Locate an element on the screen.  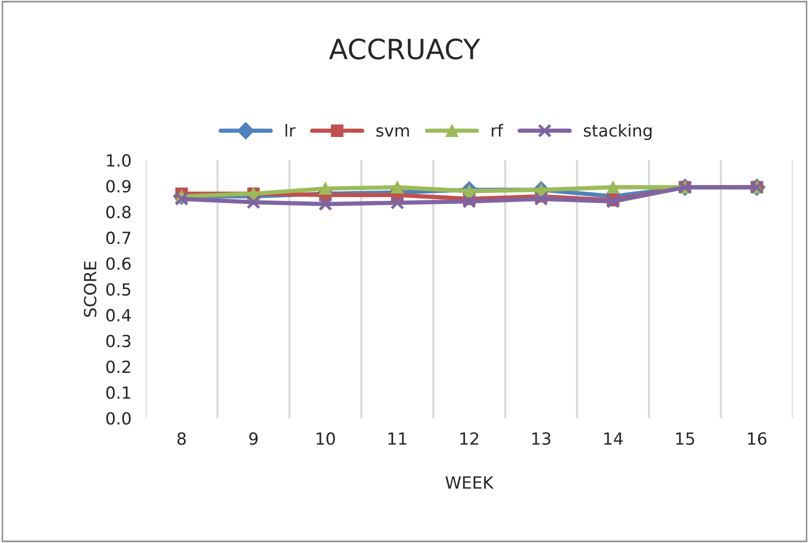
y-tick-label: 0.3 is located at coordinates (118, 341).